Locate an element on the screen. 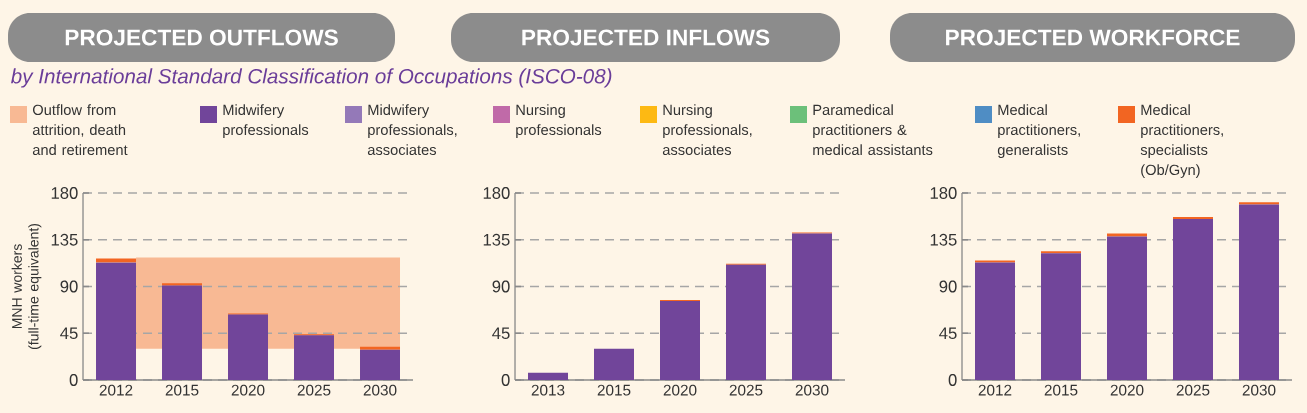 The width and height of the screenshot is (1307, 413). chart-title: PROJECTED OUTFLOWS is located at coordinates (201, 37).